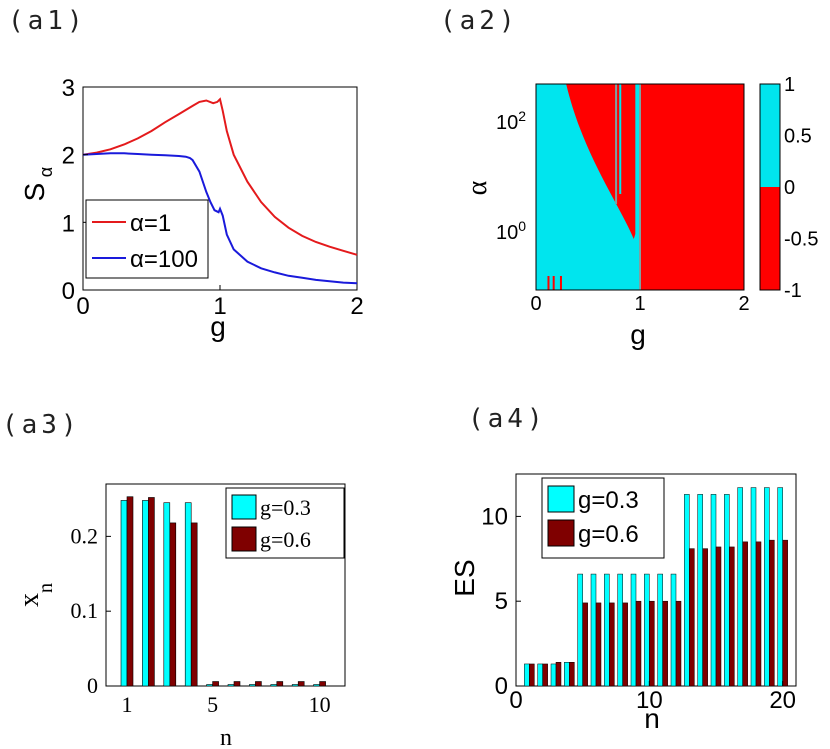 The height and width of the screenshot is (749, 830). What do you see at coordinates (147, 239) in the screenshot?
I see `a1-legend` at bounding box center [147, 239].